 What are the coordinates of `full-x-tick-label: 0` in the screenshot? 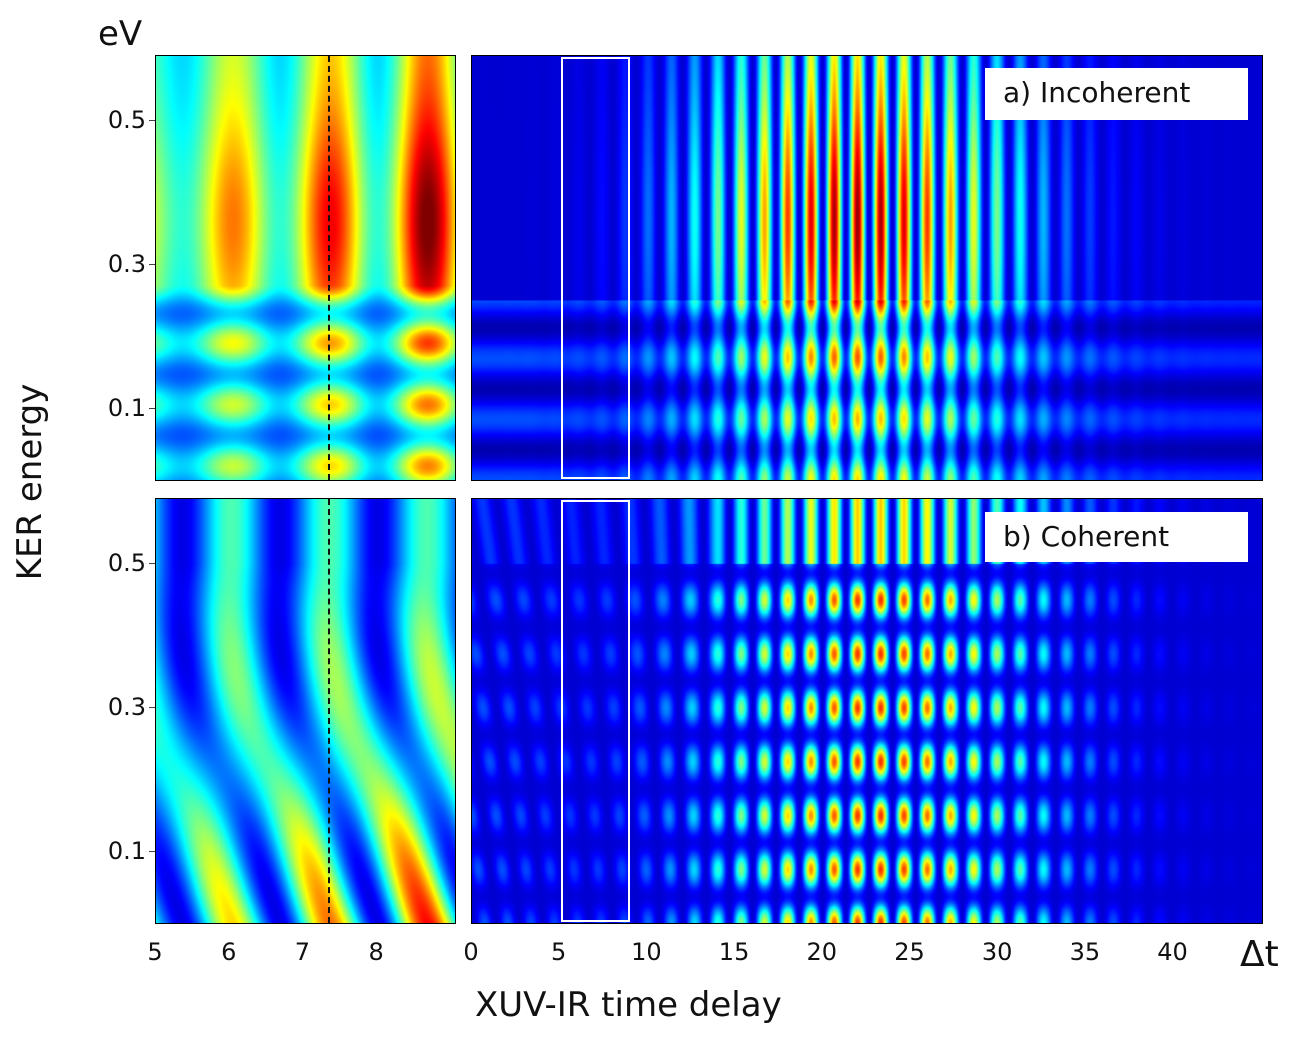 It's located at (471, 952).